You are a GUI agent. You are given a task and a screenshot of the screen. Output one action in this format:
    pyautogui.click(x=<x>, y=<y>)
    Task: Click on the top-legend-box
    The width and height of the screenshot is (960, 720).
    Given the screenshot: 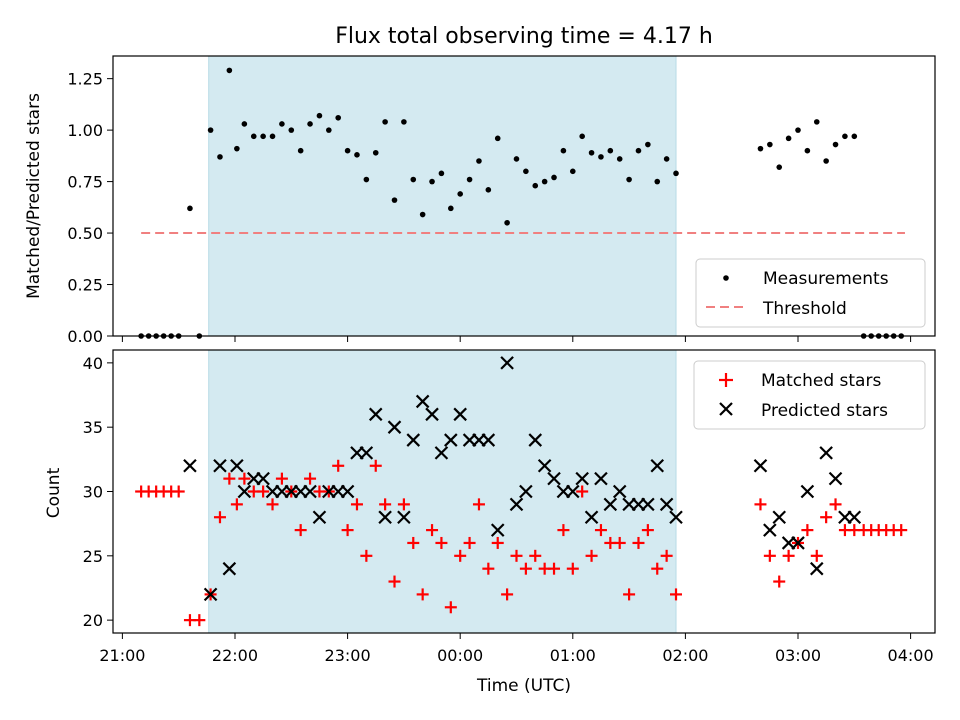 What is the action you would take?
    pyautogui.click(x=810, y=293)
    